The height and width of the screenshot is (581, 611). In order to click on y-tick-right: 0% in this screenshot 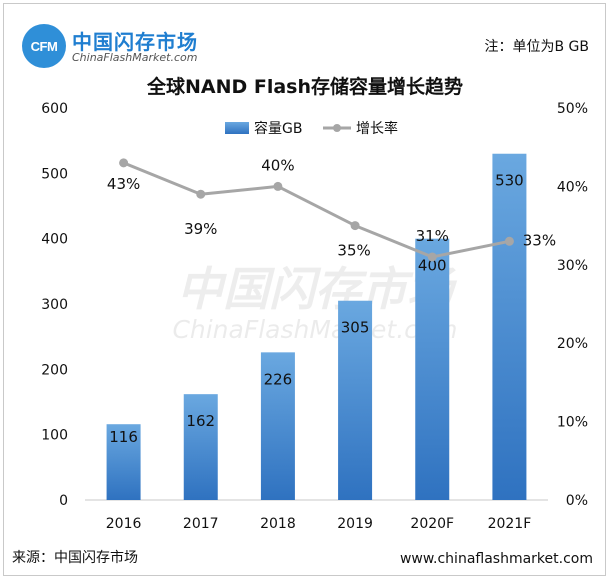, I will do `click(577, 501)`.